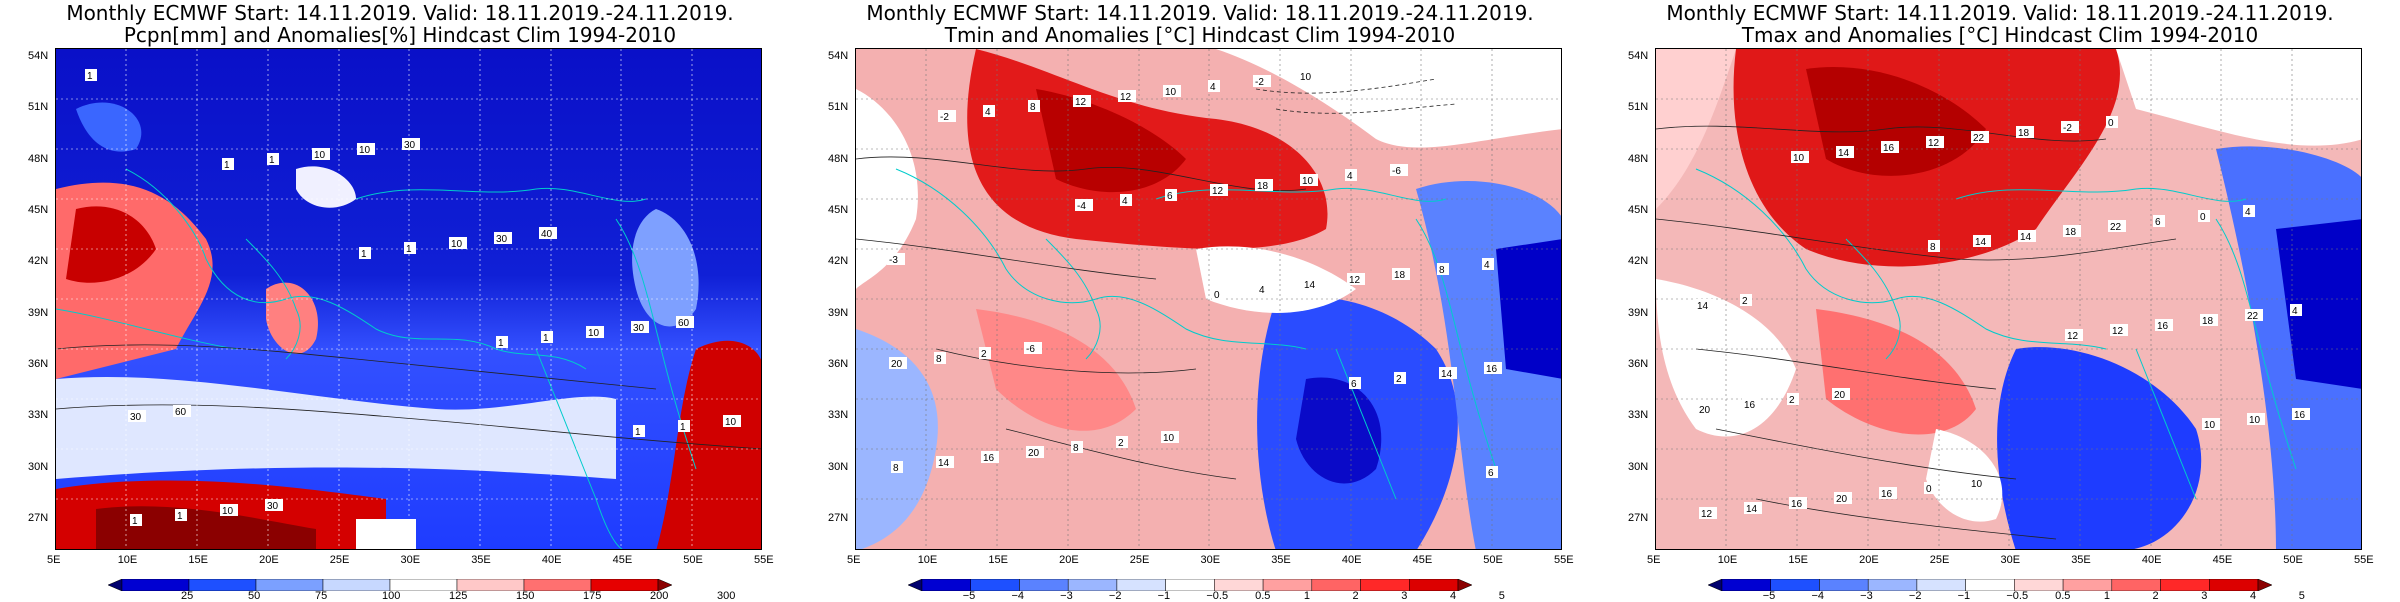 The height and width of the screenshot is (602, 2400). What do you see at coordinates (2301, 596) in the screenshot?
I see `colorbar-tick-label: 5` at bounding box center [2301, 596].